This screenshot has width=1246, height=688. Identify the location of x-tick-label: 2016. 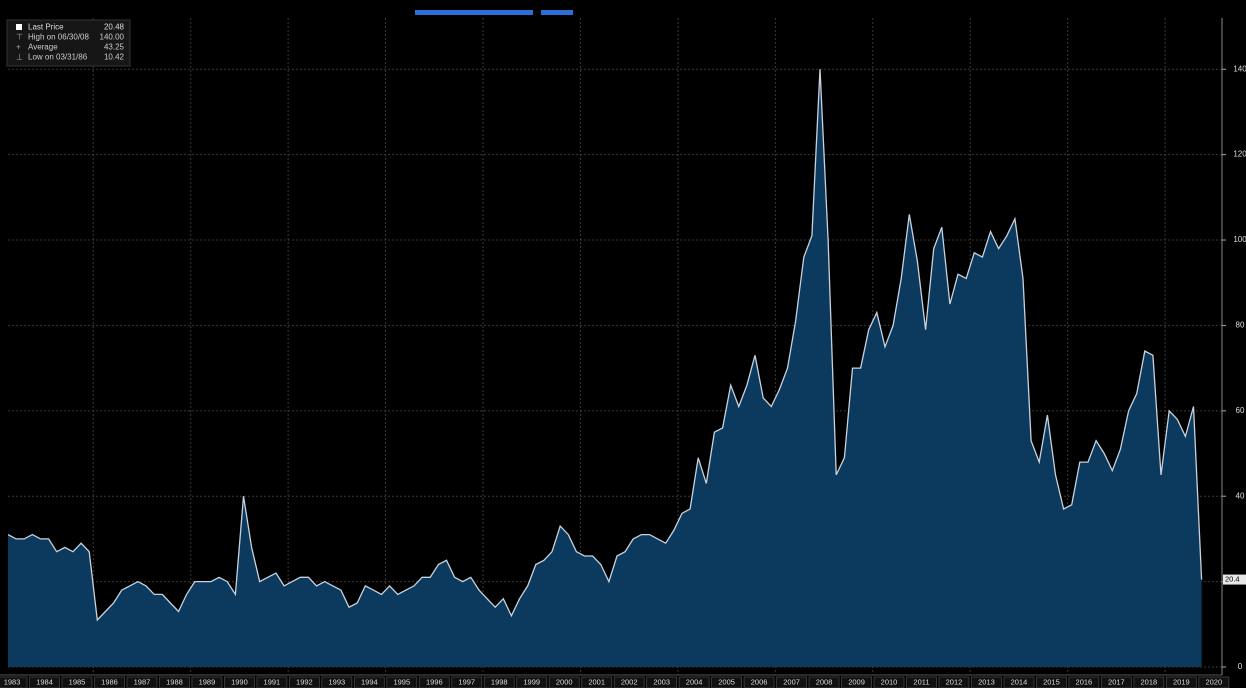
(1084, 681).